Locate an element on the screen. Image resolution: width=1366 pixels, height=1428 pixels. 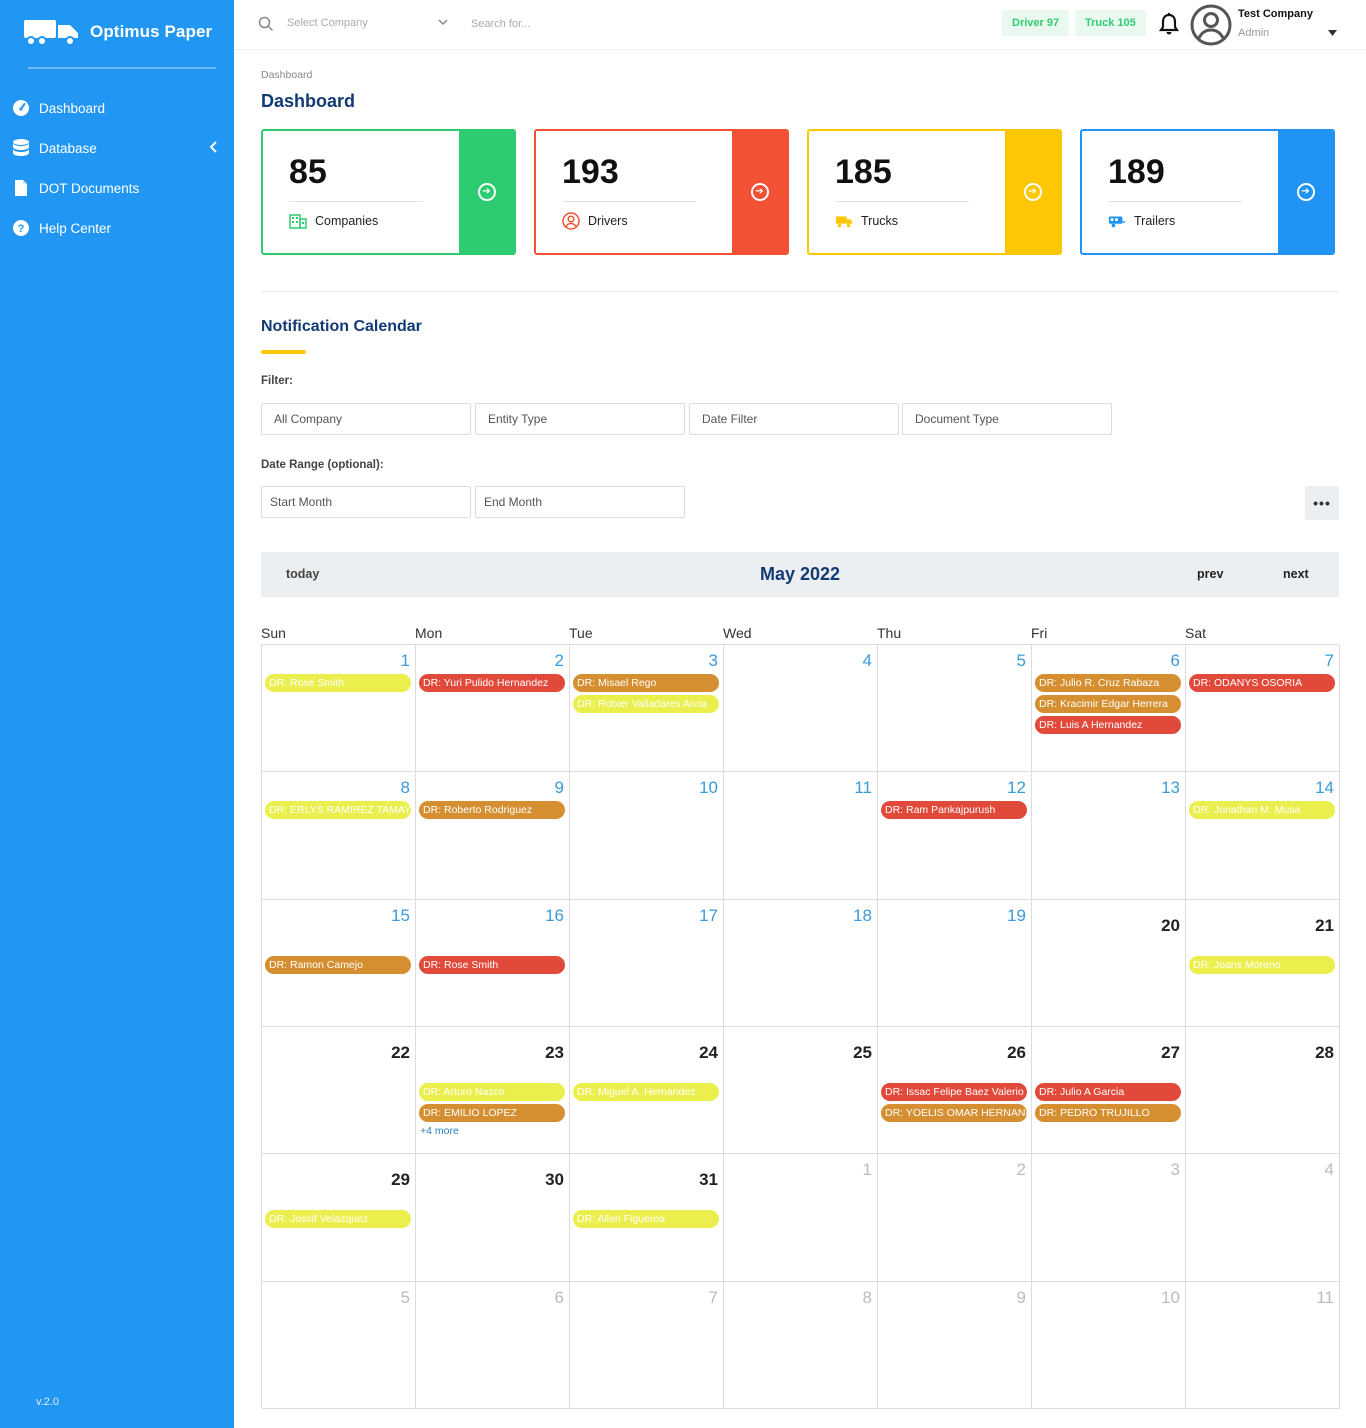
day-number: 21 is located at coordinates (1324, 925).